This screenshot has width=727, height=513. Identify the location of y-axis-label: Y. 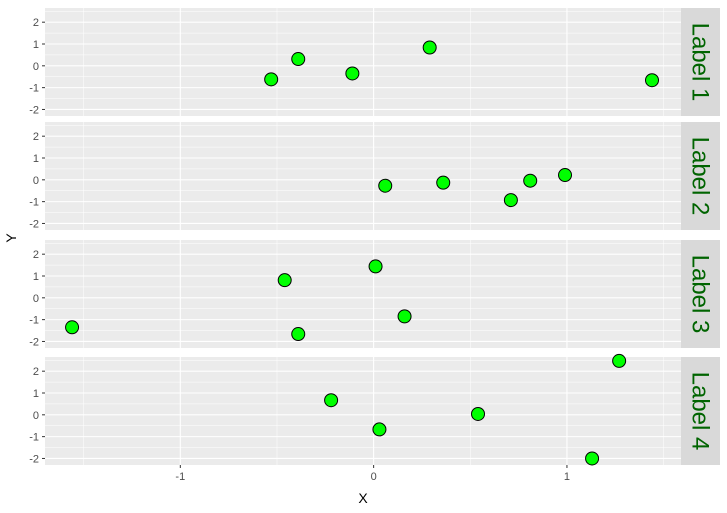
(11, 238).